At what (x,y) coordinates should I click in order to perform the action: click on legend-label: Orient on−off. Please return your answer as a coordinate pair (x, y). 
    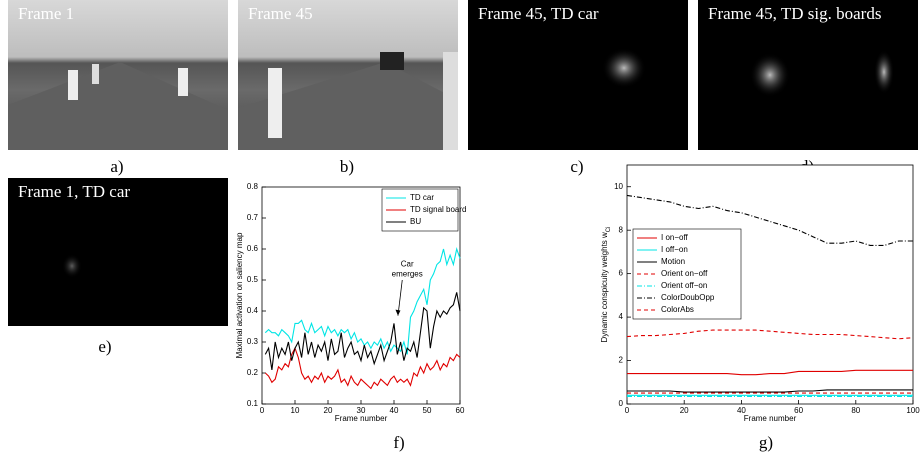
    Looking at the image, I should click on (684, 273).